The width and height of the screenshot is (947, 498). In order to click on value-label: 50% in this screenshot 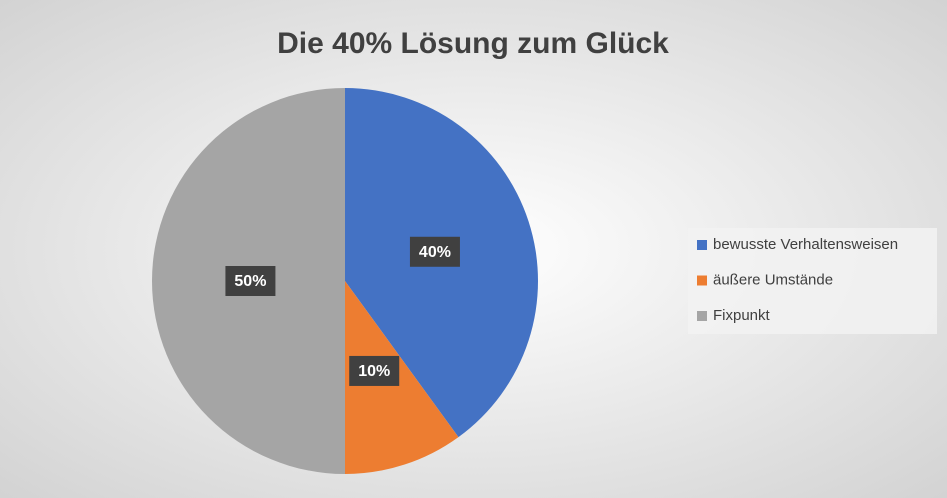, I will do `click(250, 281)`.